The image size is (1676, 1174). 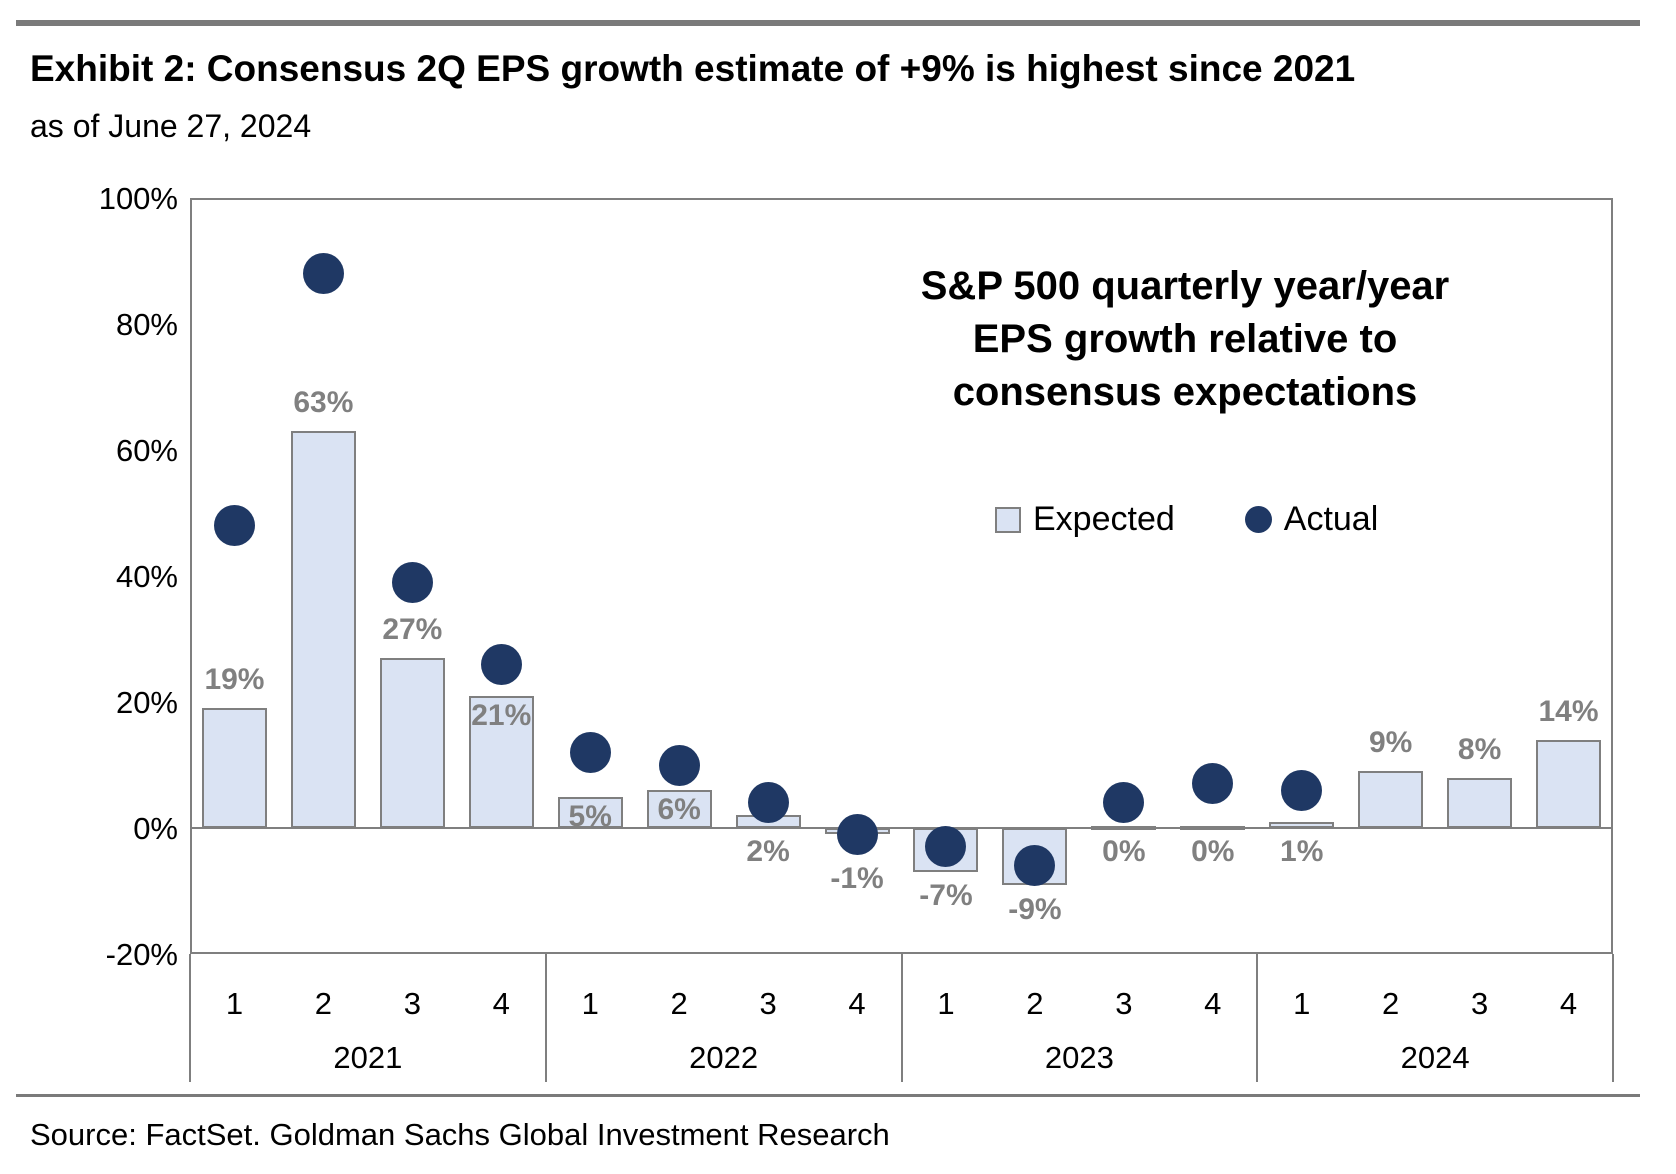 I want to click on x-tick-quarter-2022-q2: 2, so click(x=679, y=1003).